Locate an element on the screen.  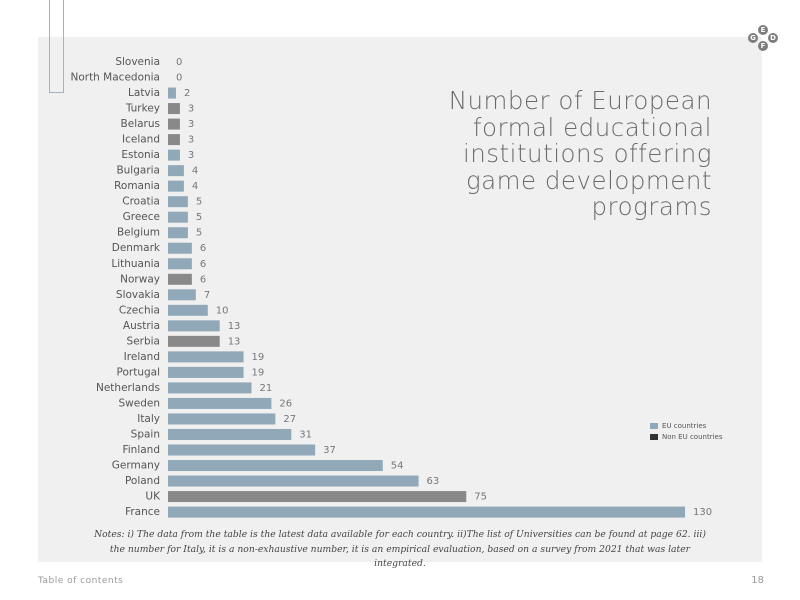
category-label: Bulgaria is located at coordinates (138, 171).